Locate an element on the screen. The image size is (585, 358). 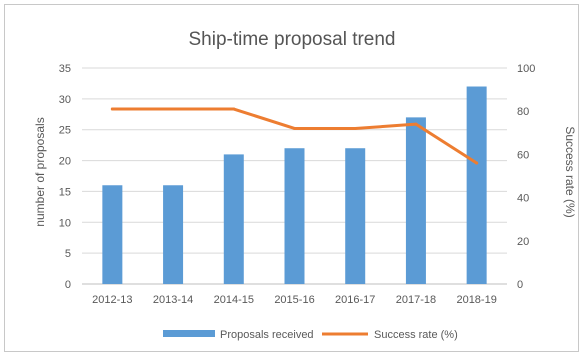
y-tick-label: 35 is located at coordinates (65, 69).